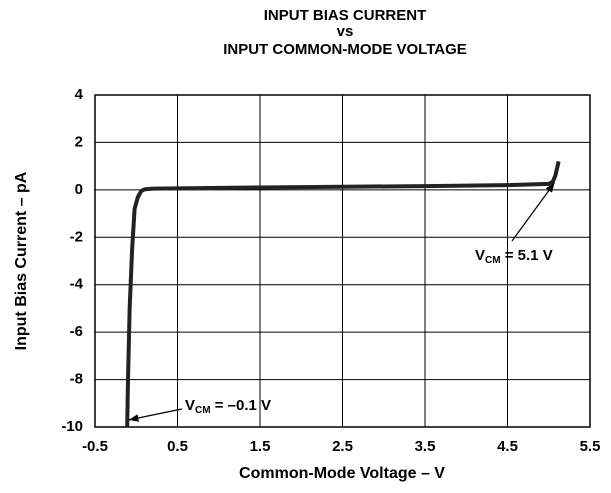  Describe the element at coordinates (342, 446) in the screenshot. I see `x-tick-label: 2.5` at that location.